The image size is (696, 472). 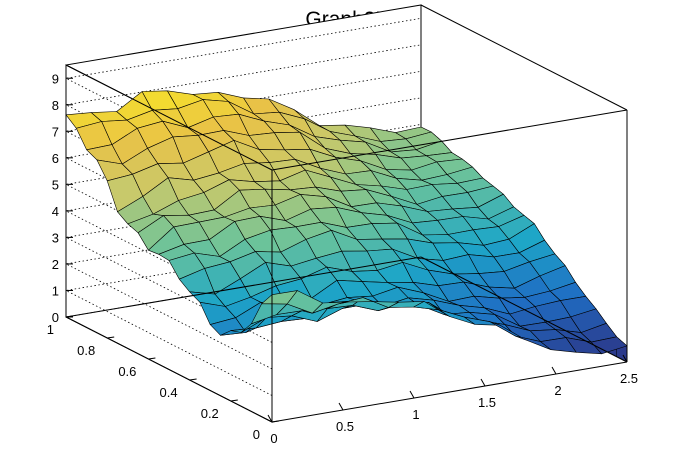 What do you see at coordinates (55, 184) in the screenshot?
I see `z-tick-label: 5` at bounding box center [55, 184].